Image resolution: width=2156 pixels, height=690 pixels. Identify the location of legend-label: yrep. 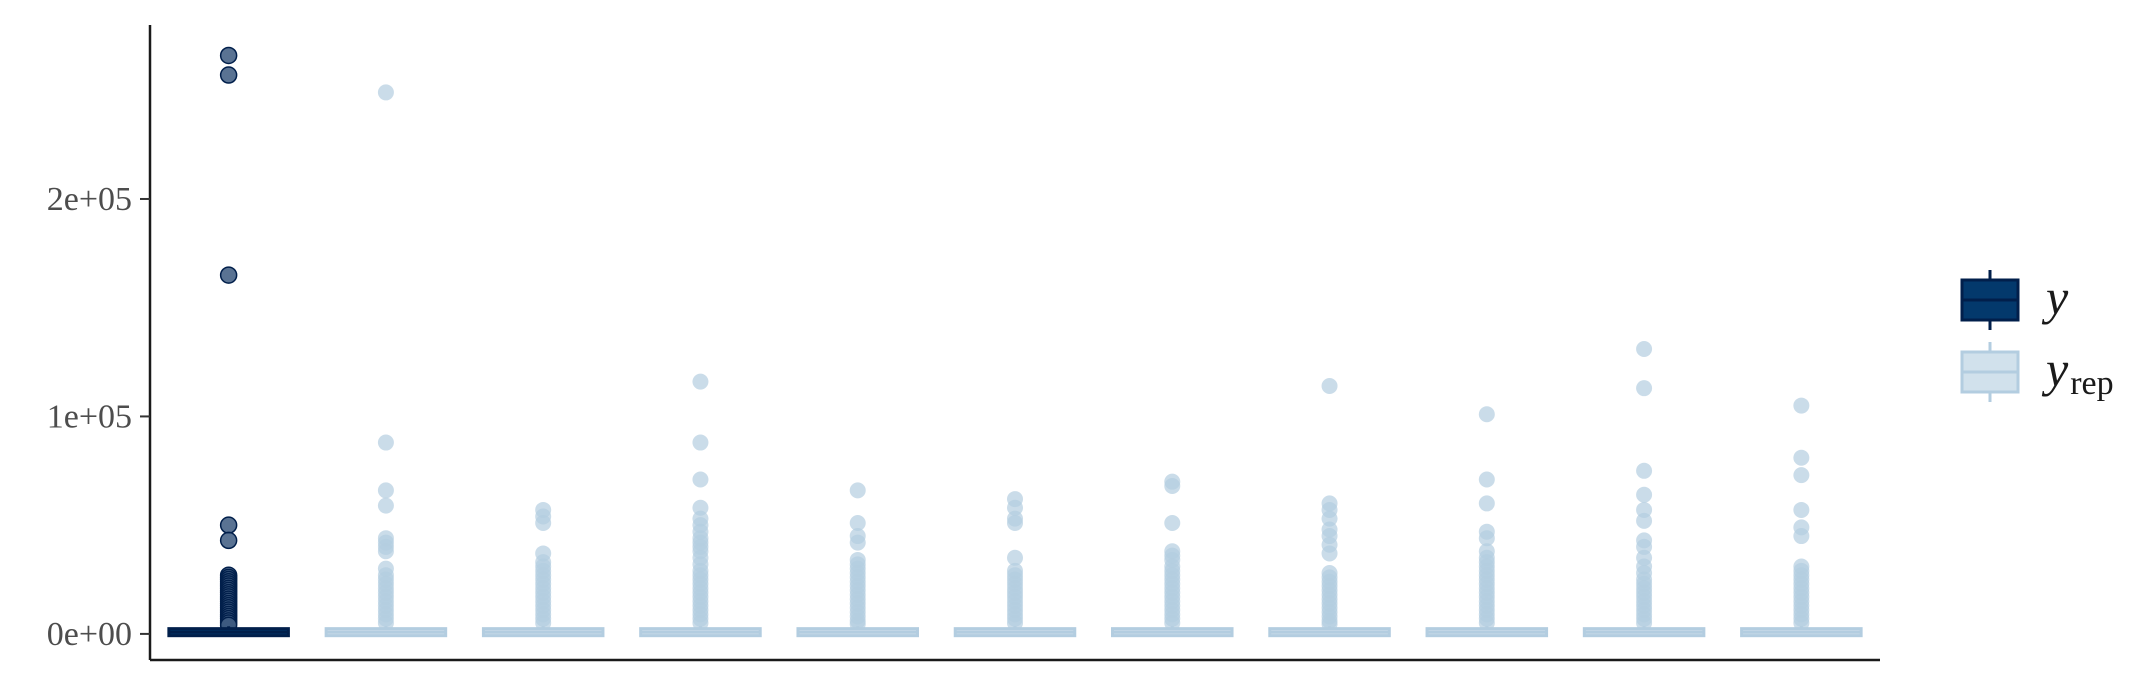
(2077, 371).